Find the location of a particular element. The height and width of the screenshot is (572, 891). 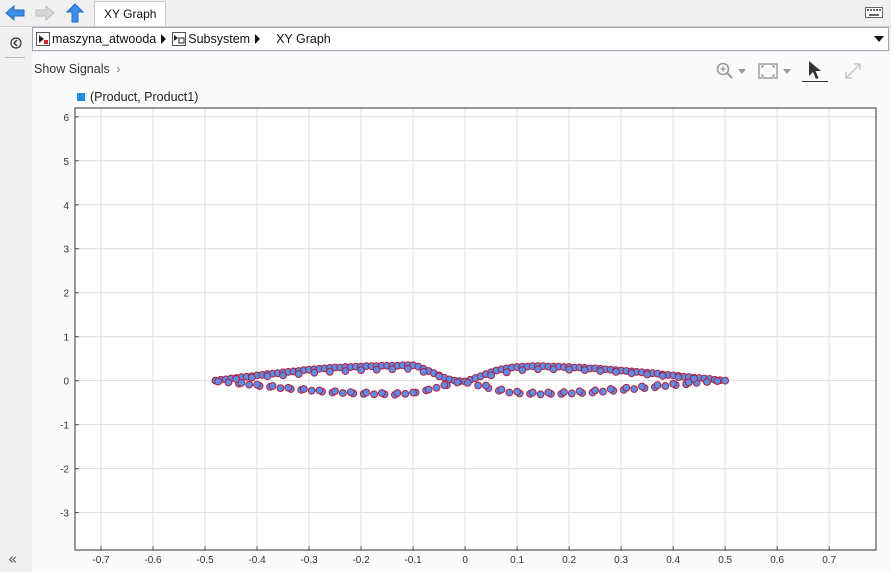

breadcrumb-separator-icon is located at coordinates (258, 39).